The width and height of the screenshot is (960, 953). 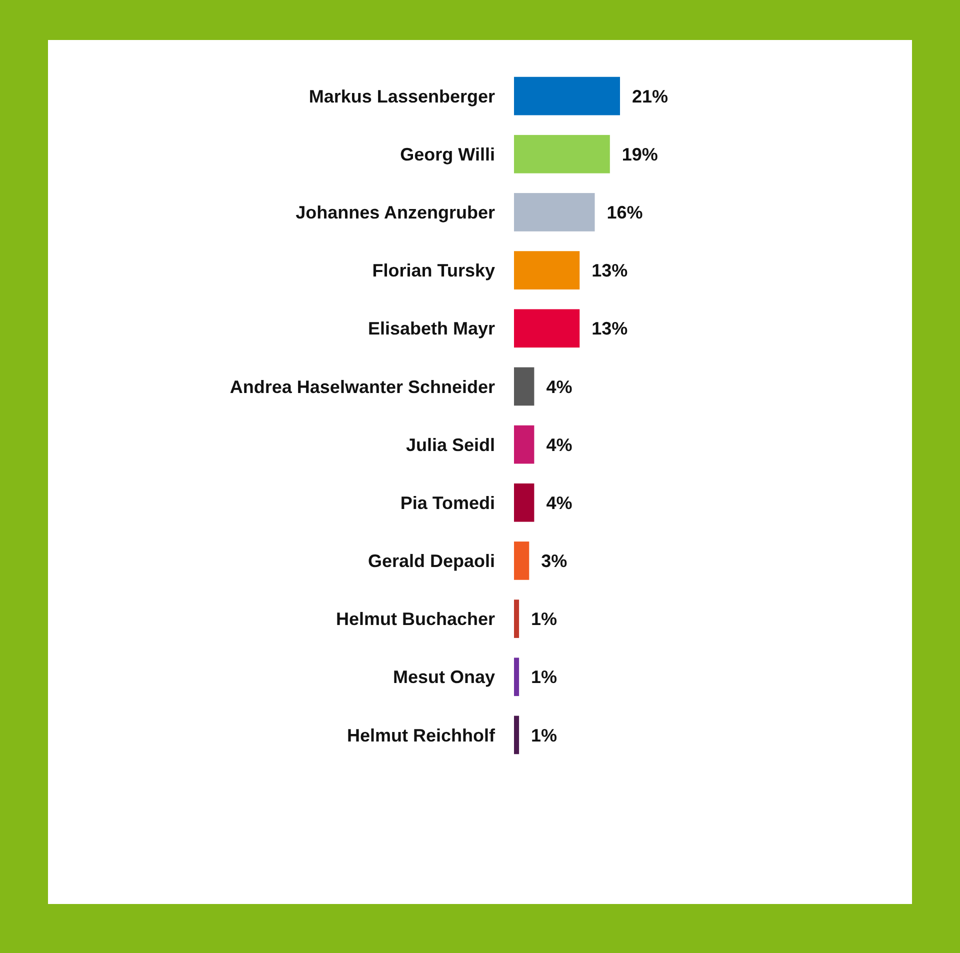 What do you see at coordinates (395, 212) in the screenshot?
I see `y-tick-label: Johannes Anzengruber` at bounding box center [395, 212].